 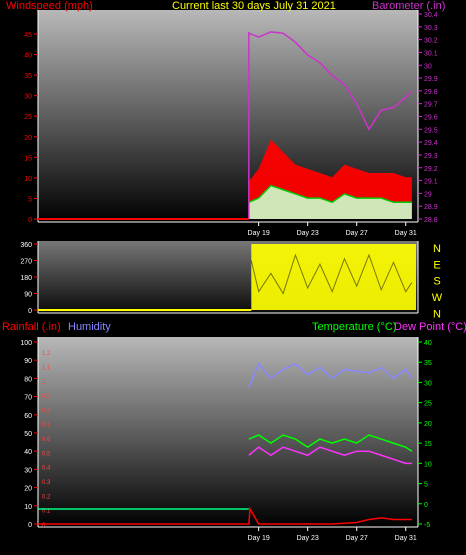 What do you see at coordinates (28, 470) in the screenshot?
I see `humidity-axis-tick-label: 30` at bounding box center [28, 470].